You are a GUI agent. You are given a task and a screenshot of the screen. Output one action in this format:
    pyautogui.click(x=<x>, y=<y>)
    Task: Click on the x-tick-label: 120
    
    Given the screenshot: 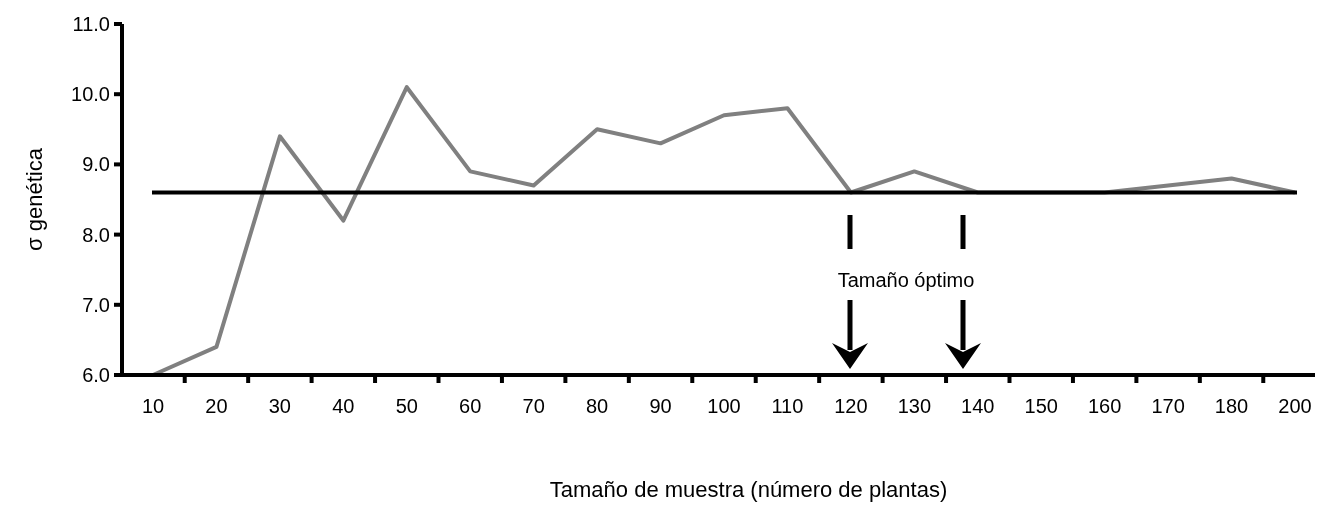 What is the action you would take?
    pyautogui.click(x=851, y=406)
    